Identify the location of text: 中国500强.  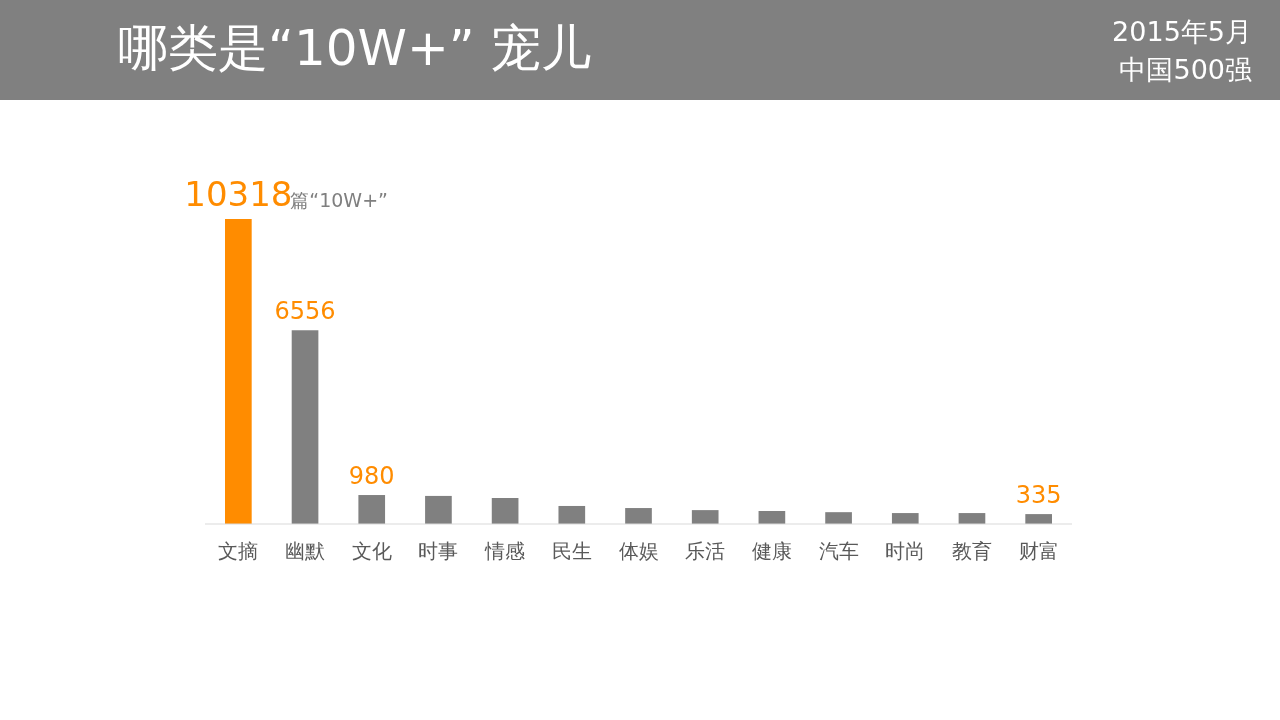
(1185, 69).